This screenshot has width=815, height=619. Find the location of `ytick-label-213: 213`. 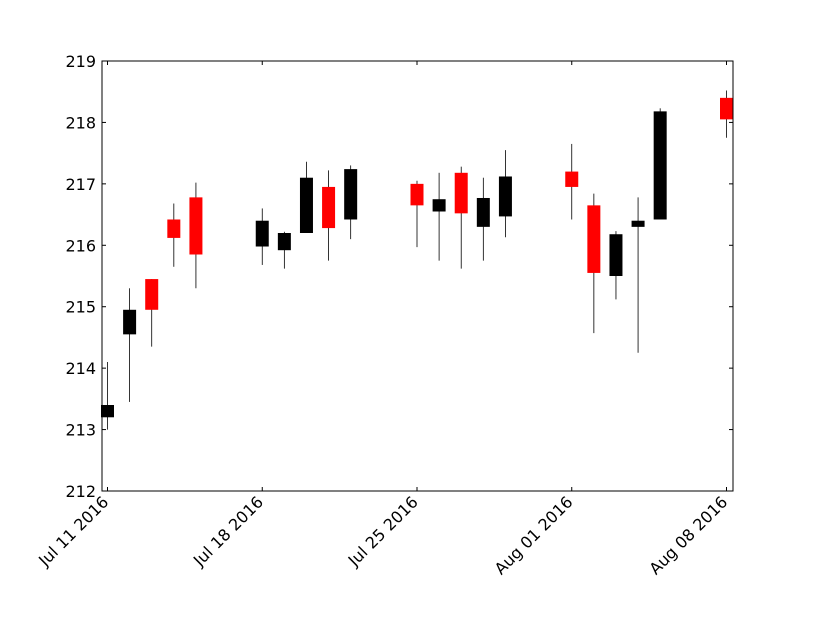

ytick-label-213: 213 is located at coordinates (80, 430).